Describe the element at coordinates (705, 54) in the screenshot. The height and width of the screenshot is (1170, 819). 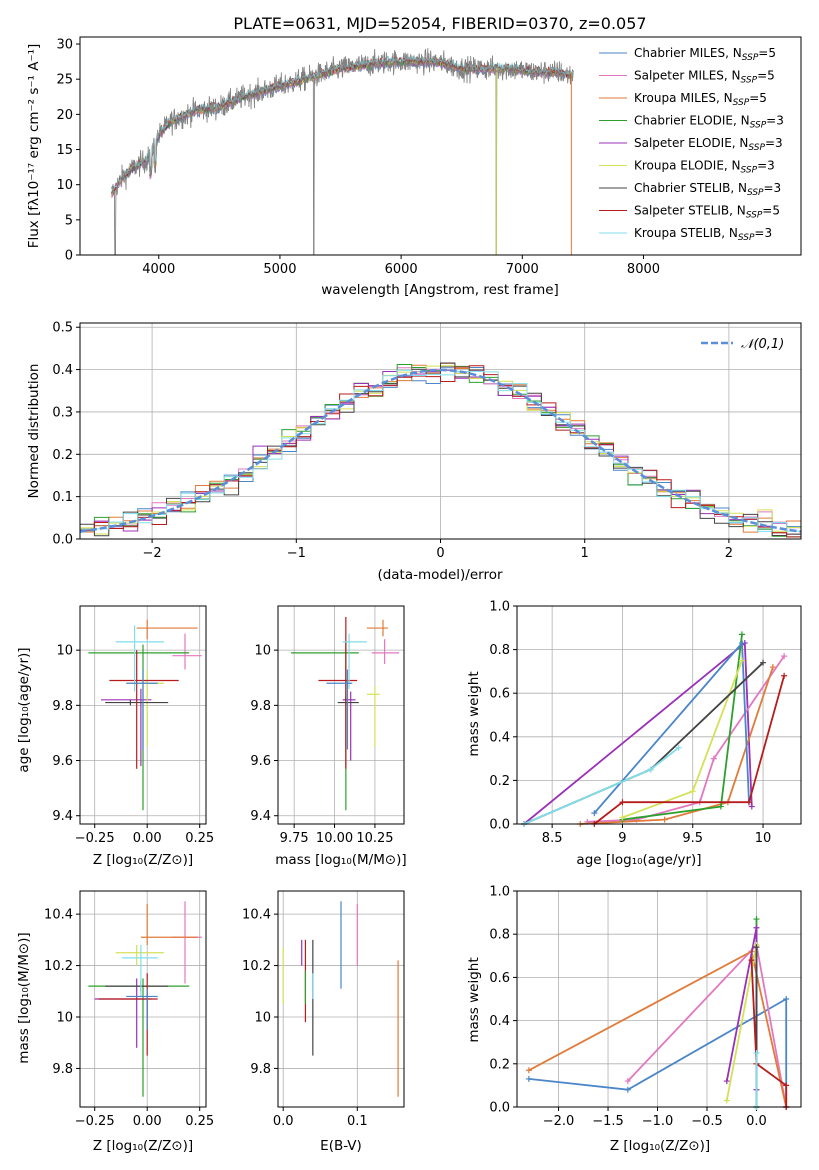
I see `legend-label: Chabrier MILES, NSSP=5` at that location.